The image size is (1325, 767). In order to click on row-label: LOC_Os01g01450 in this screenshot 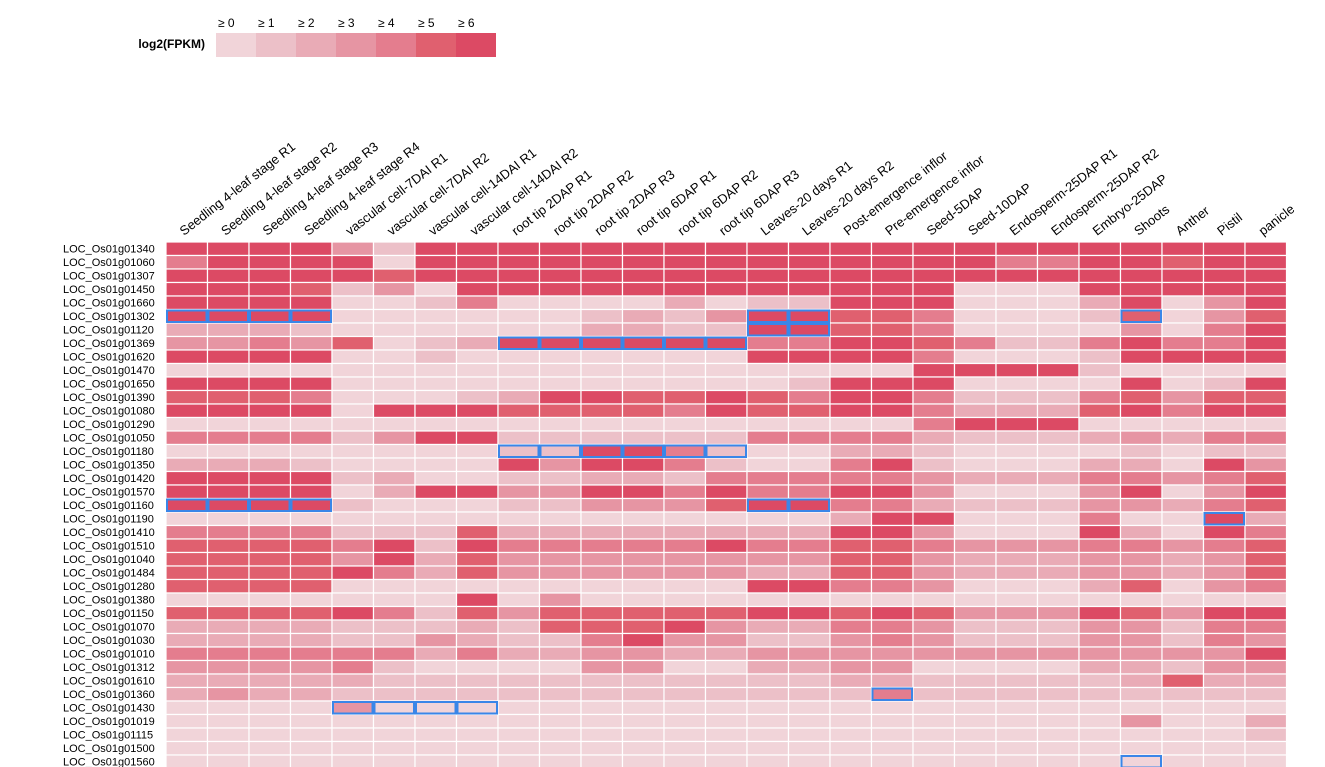, I will do `click(109, 290)`.